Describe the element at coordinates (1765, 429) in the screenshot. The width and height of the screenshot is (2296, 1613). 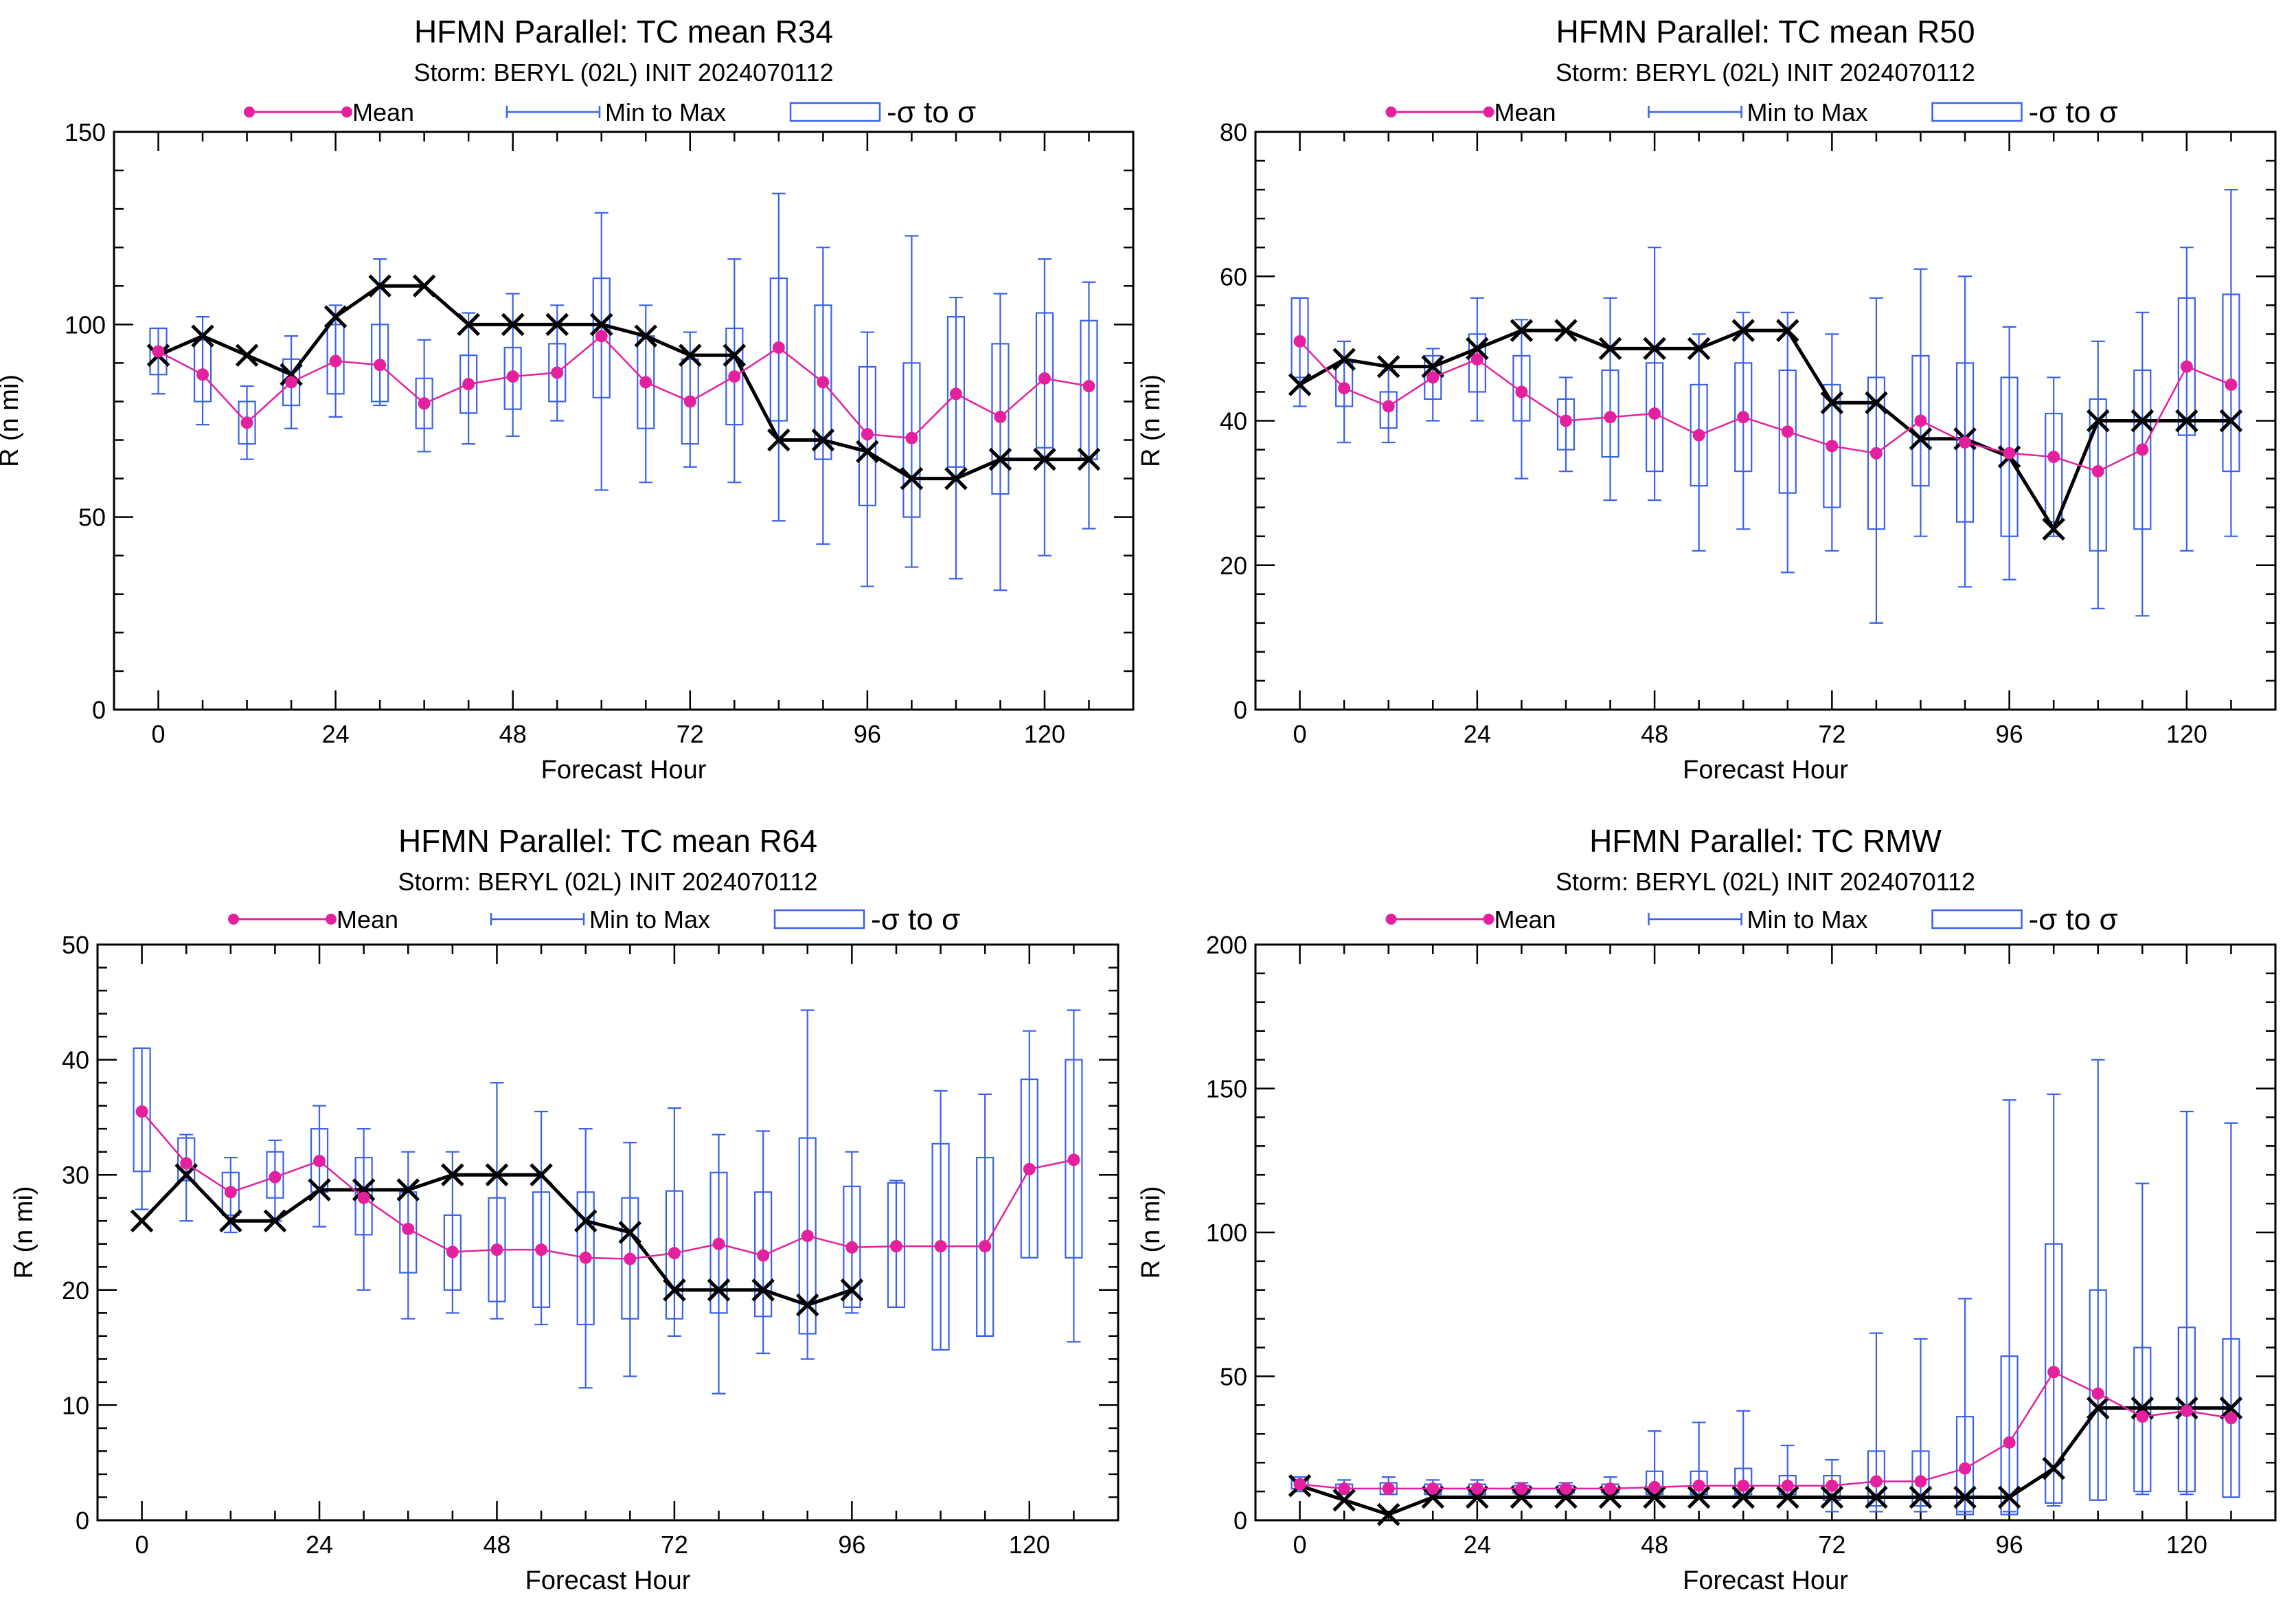
I see `actual-line` at that location.